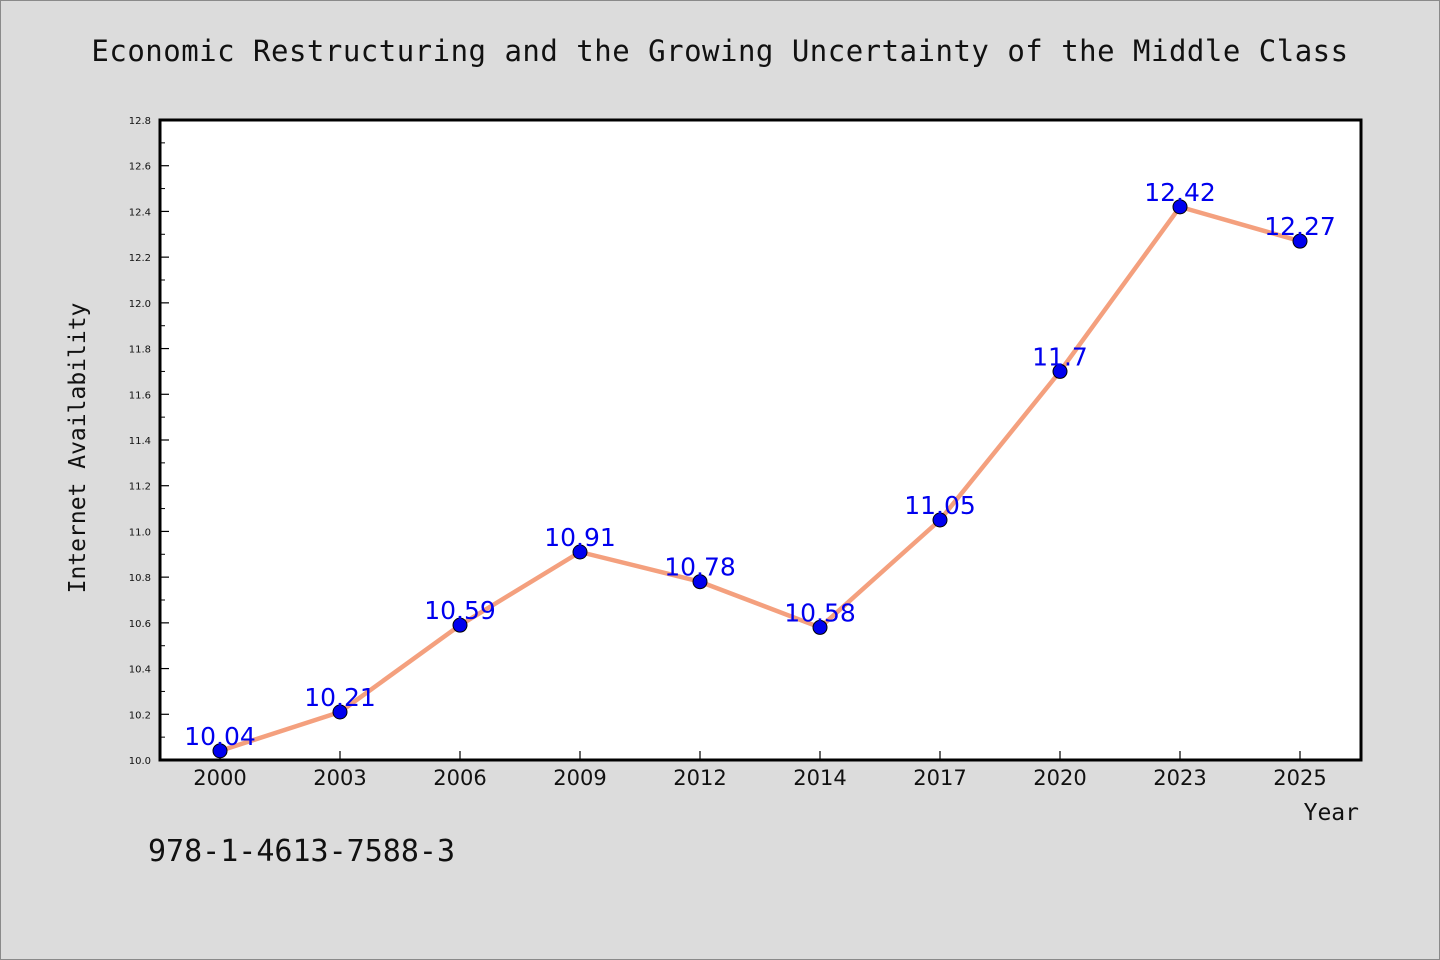  I want to click on data-label: 12.27, so click(1300, 226).